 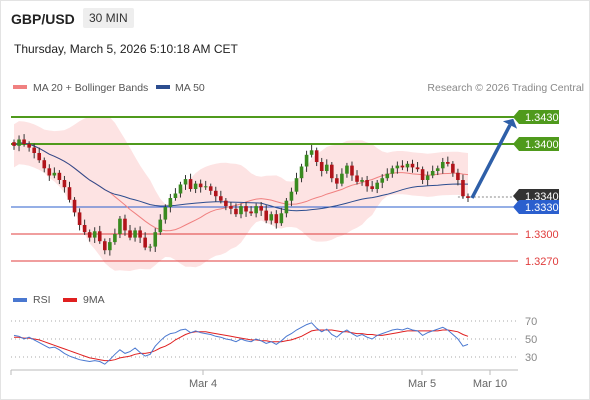 What do you see at coordinates (531, 322) in the screenshot?
I see `rsi-tick-label: 70` at bounding box center [531, 322].